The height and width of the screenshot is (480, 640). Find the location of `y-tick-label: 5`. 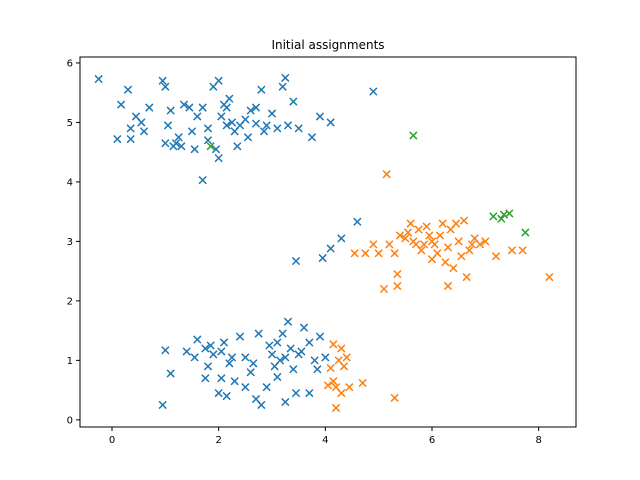

y-tick-label: 5 is located at coordinates (70, 123).